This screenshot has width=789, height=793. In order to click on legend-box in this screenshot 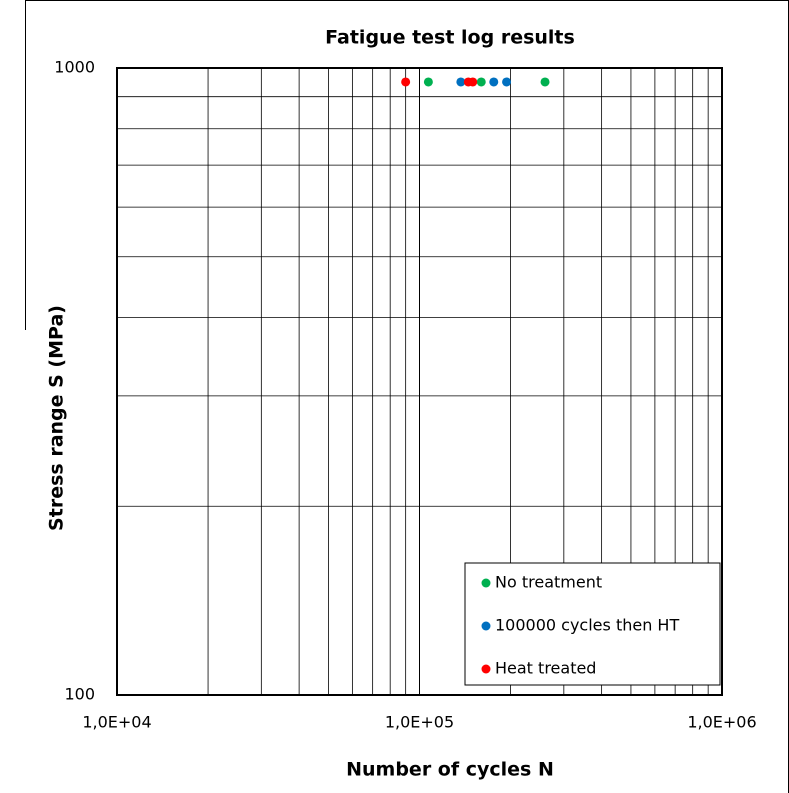, I will do `click(592, 624)`.